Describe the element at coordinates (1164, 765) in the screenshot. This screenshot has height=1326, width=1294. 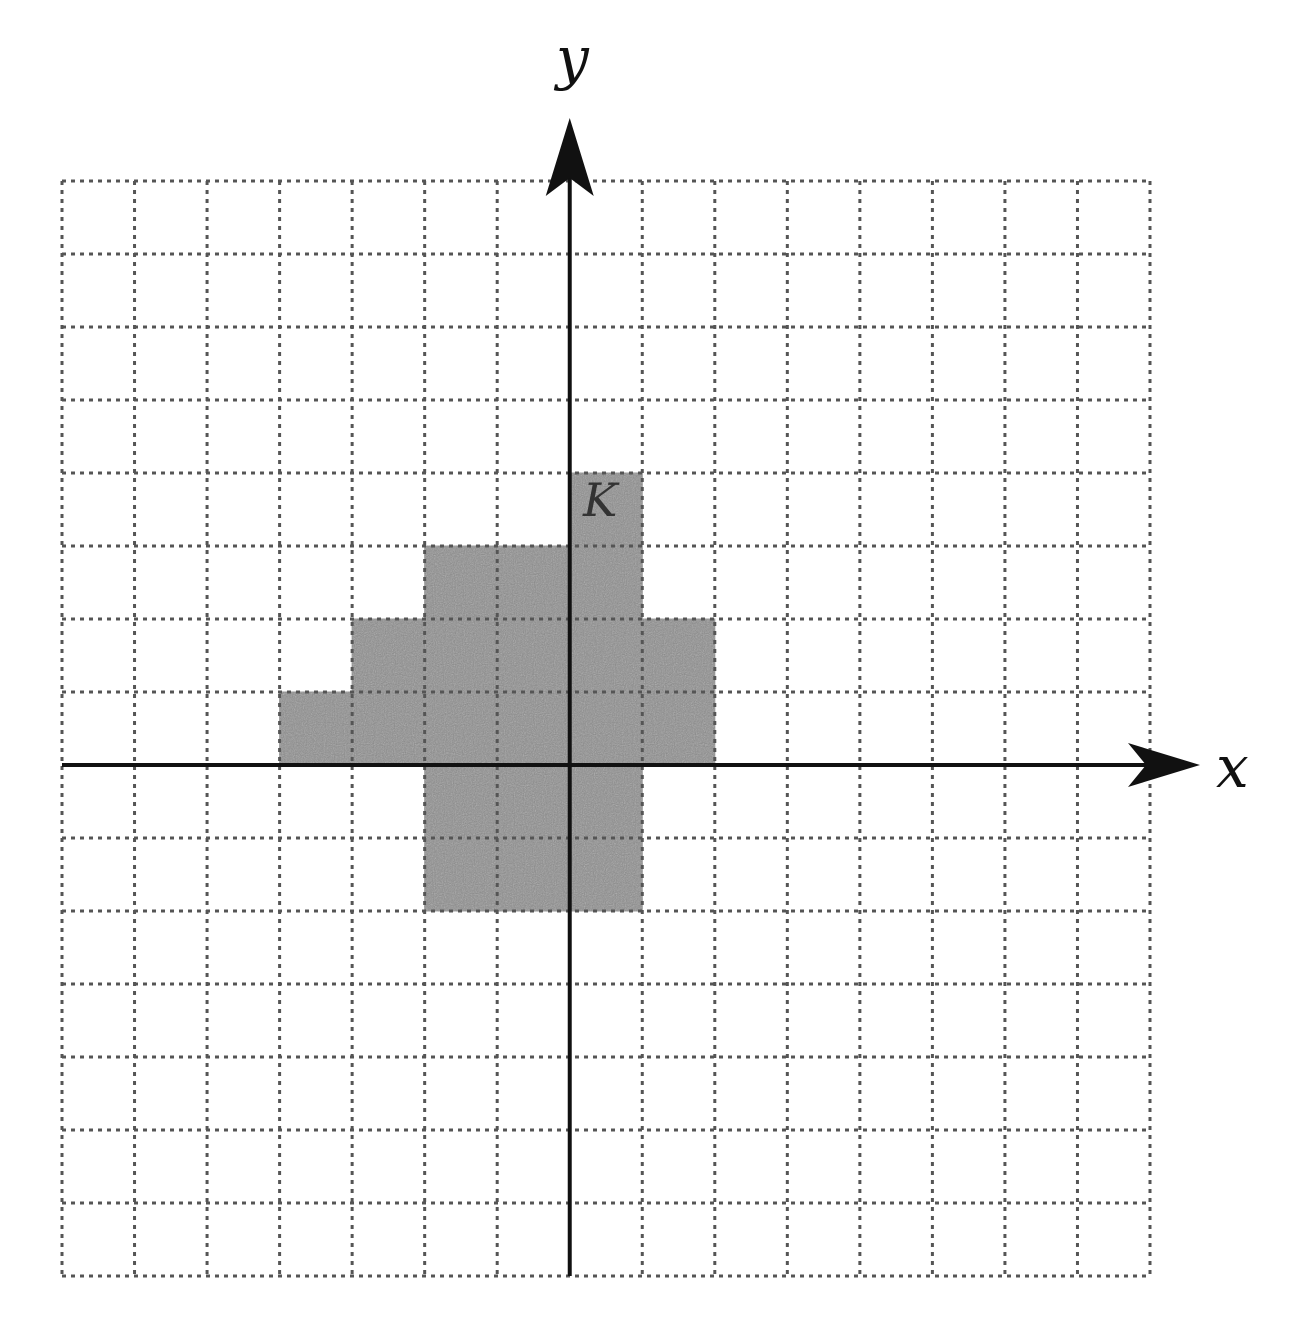
I see `x-axis-arrow-icon` at that location.